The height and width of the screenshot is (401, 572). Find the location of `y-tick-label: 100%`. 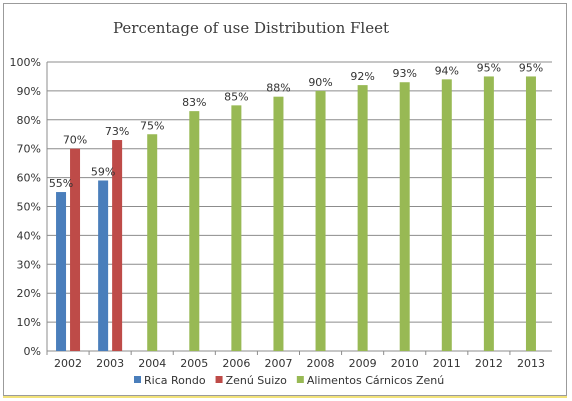

y-tick-label: 100% is located at coordinates (25, 62).